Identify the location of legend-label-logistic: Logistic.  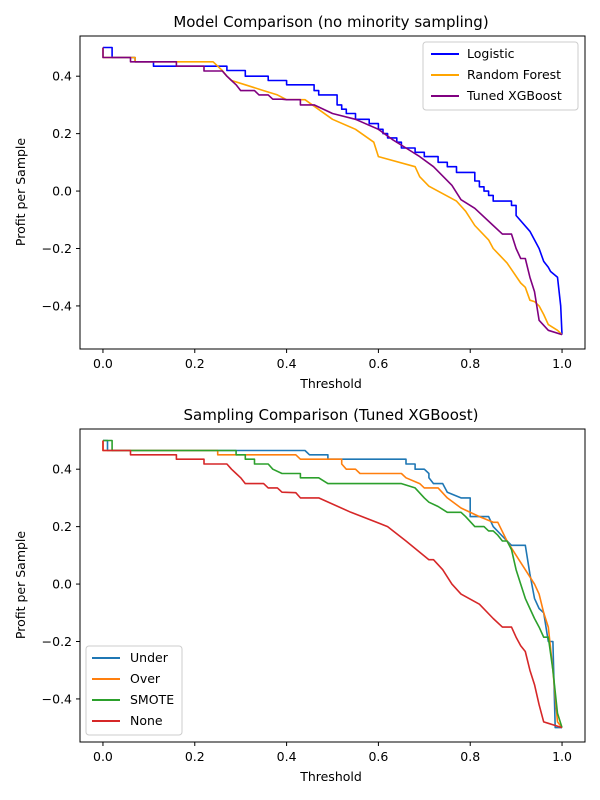
(491, 53).